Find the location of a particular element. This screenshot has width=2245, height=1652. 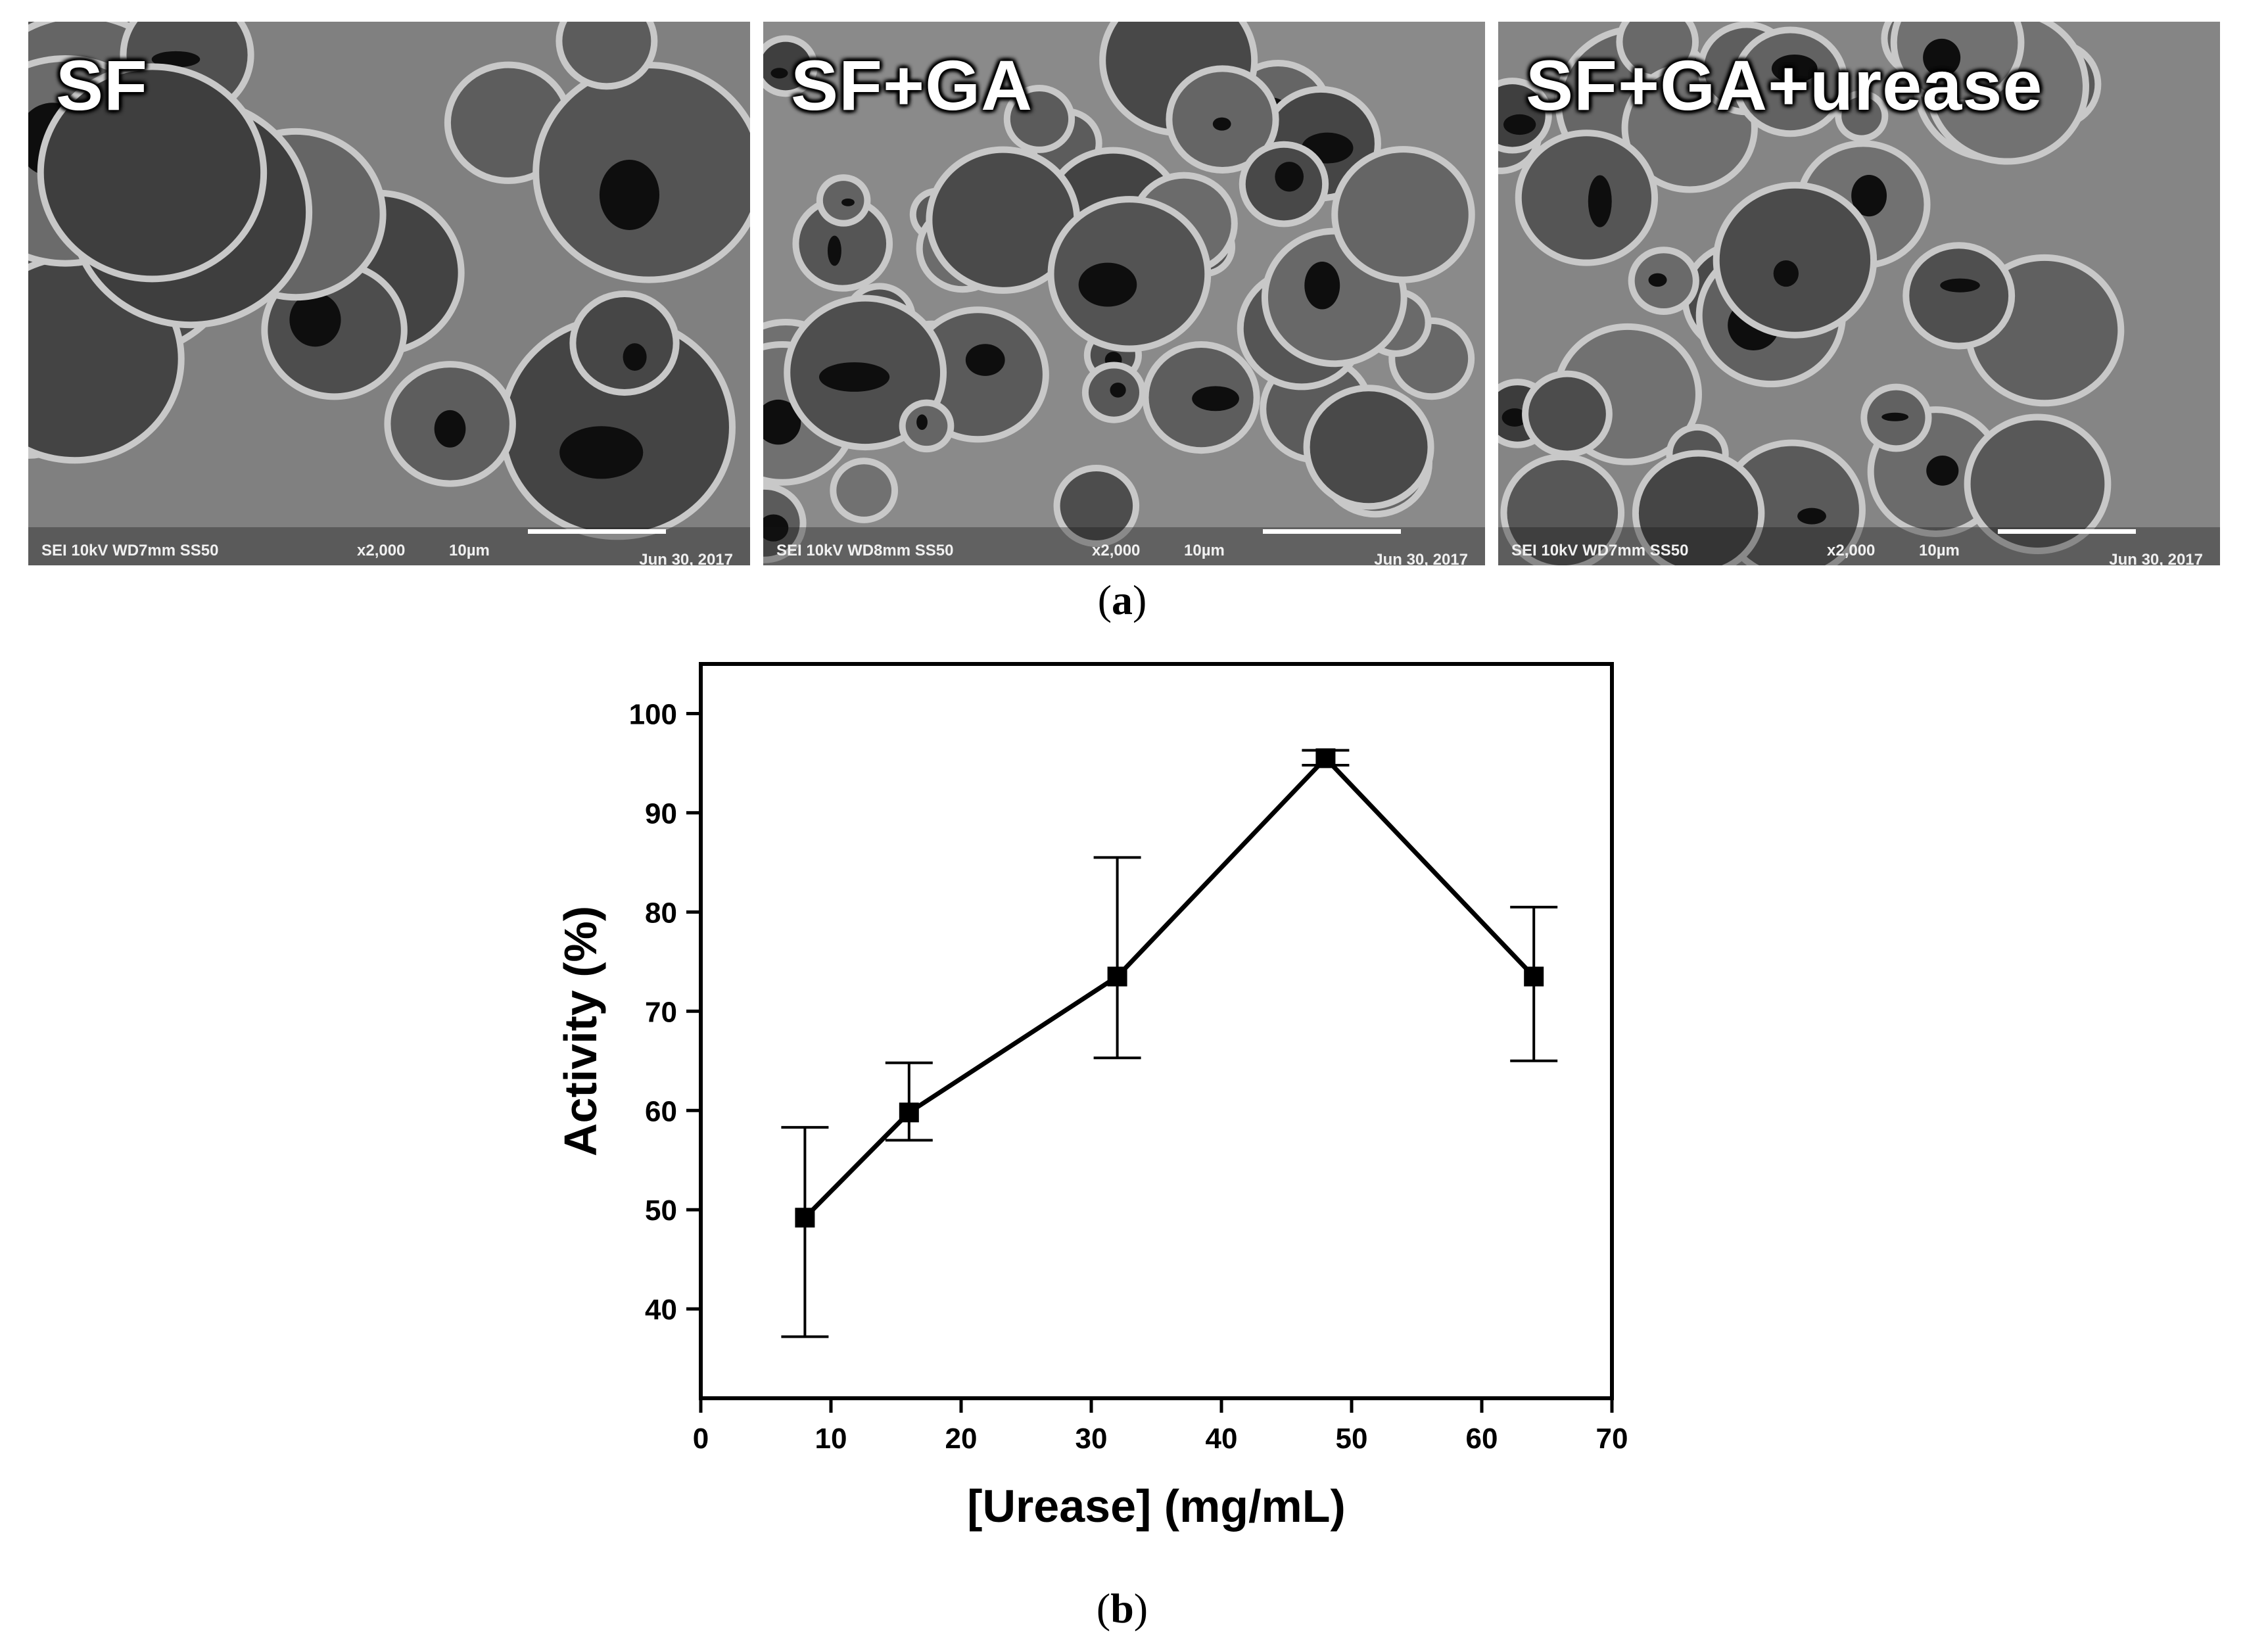

caption-b: (b) is located at coordinates (1122, 1608).